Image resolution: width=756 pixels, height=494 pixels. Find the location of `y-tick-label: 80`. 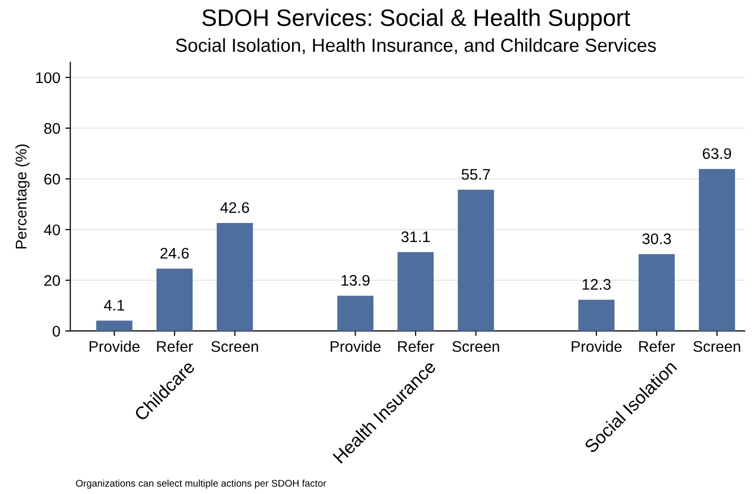

y-tick-label: 80 is located at coordinates (52, 128).